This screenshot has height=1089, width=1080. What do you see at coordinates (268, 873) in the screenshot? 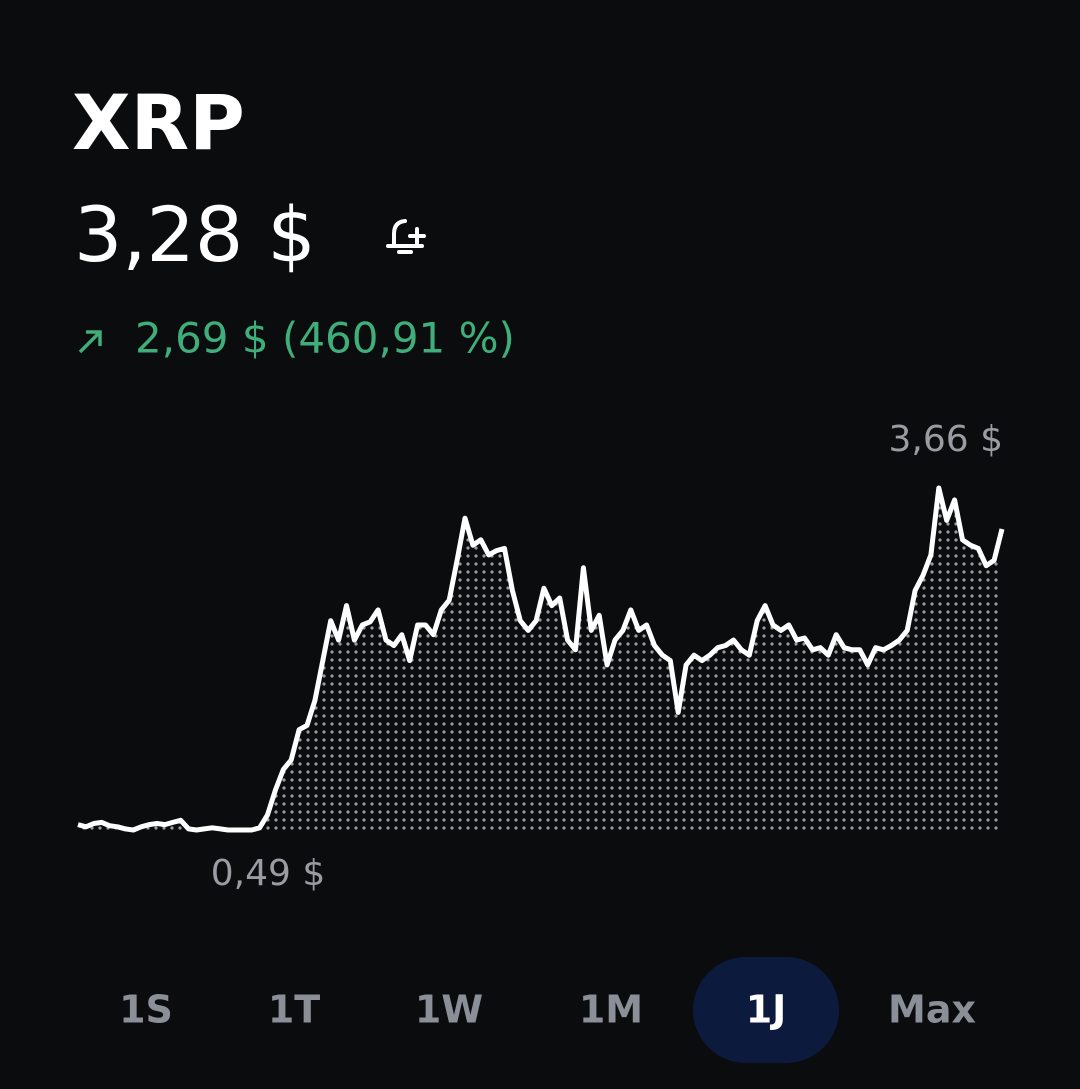
I see `low-label: 0,49 $` at bounding box center [268, 873].